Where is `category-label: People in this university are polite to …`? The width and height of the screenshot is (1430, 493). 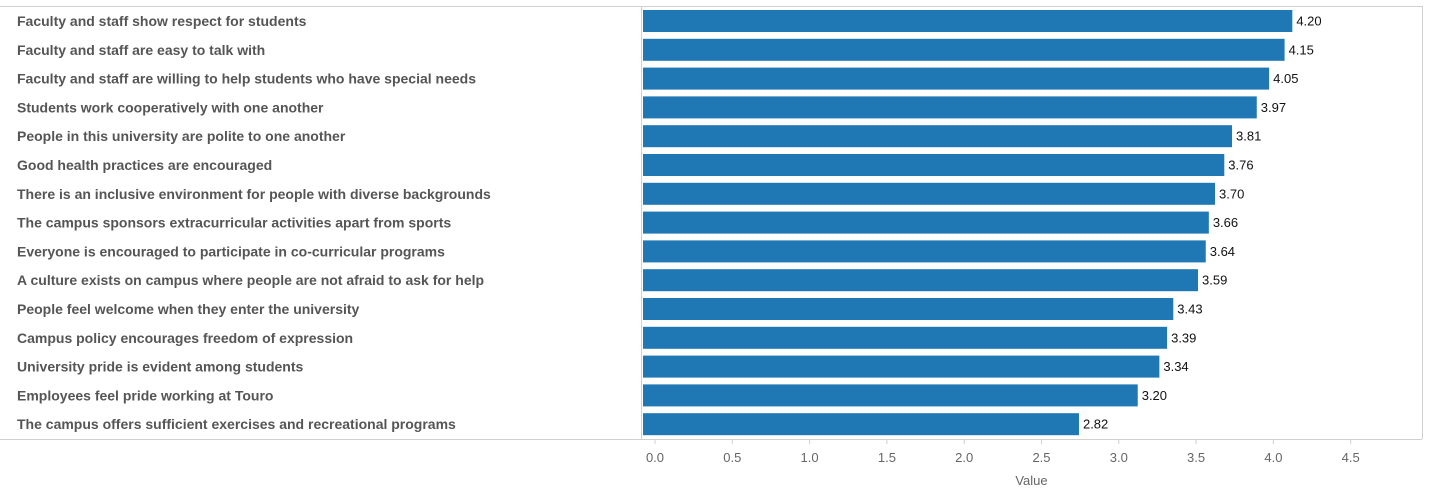 category-label: People in this university are polite to … is located at coordinates (181, 136).